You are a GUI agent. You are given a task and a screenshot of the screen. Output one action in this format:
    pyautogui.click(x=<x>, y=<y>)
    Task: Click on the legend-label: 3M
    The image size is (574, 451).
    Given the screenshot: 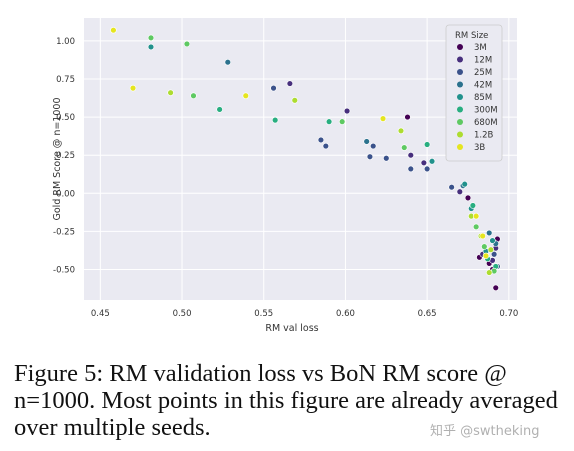 What is the action you would take?
    pyautogui.click(x=480, y=48)
    